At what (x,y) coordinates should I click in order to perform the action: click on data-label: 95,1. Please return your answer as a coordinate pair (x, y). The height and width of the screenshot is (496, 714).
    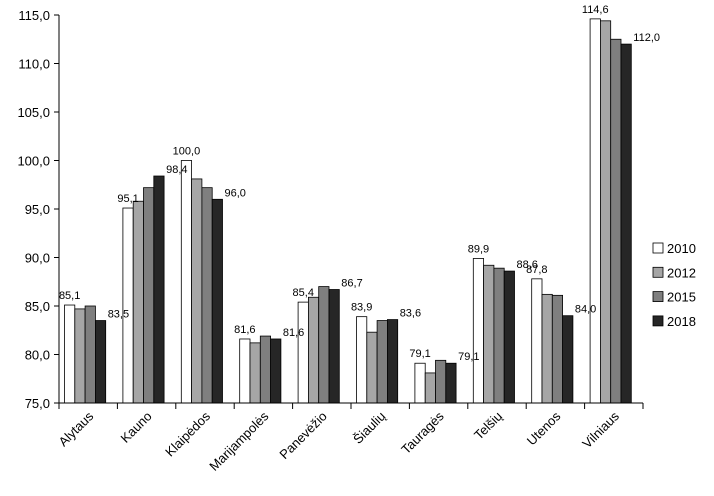
    Looking at the image, I should click on (127, 199).